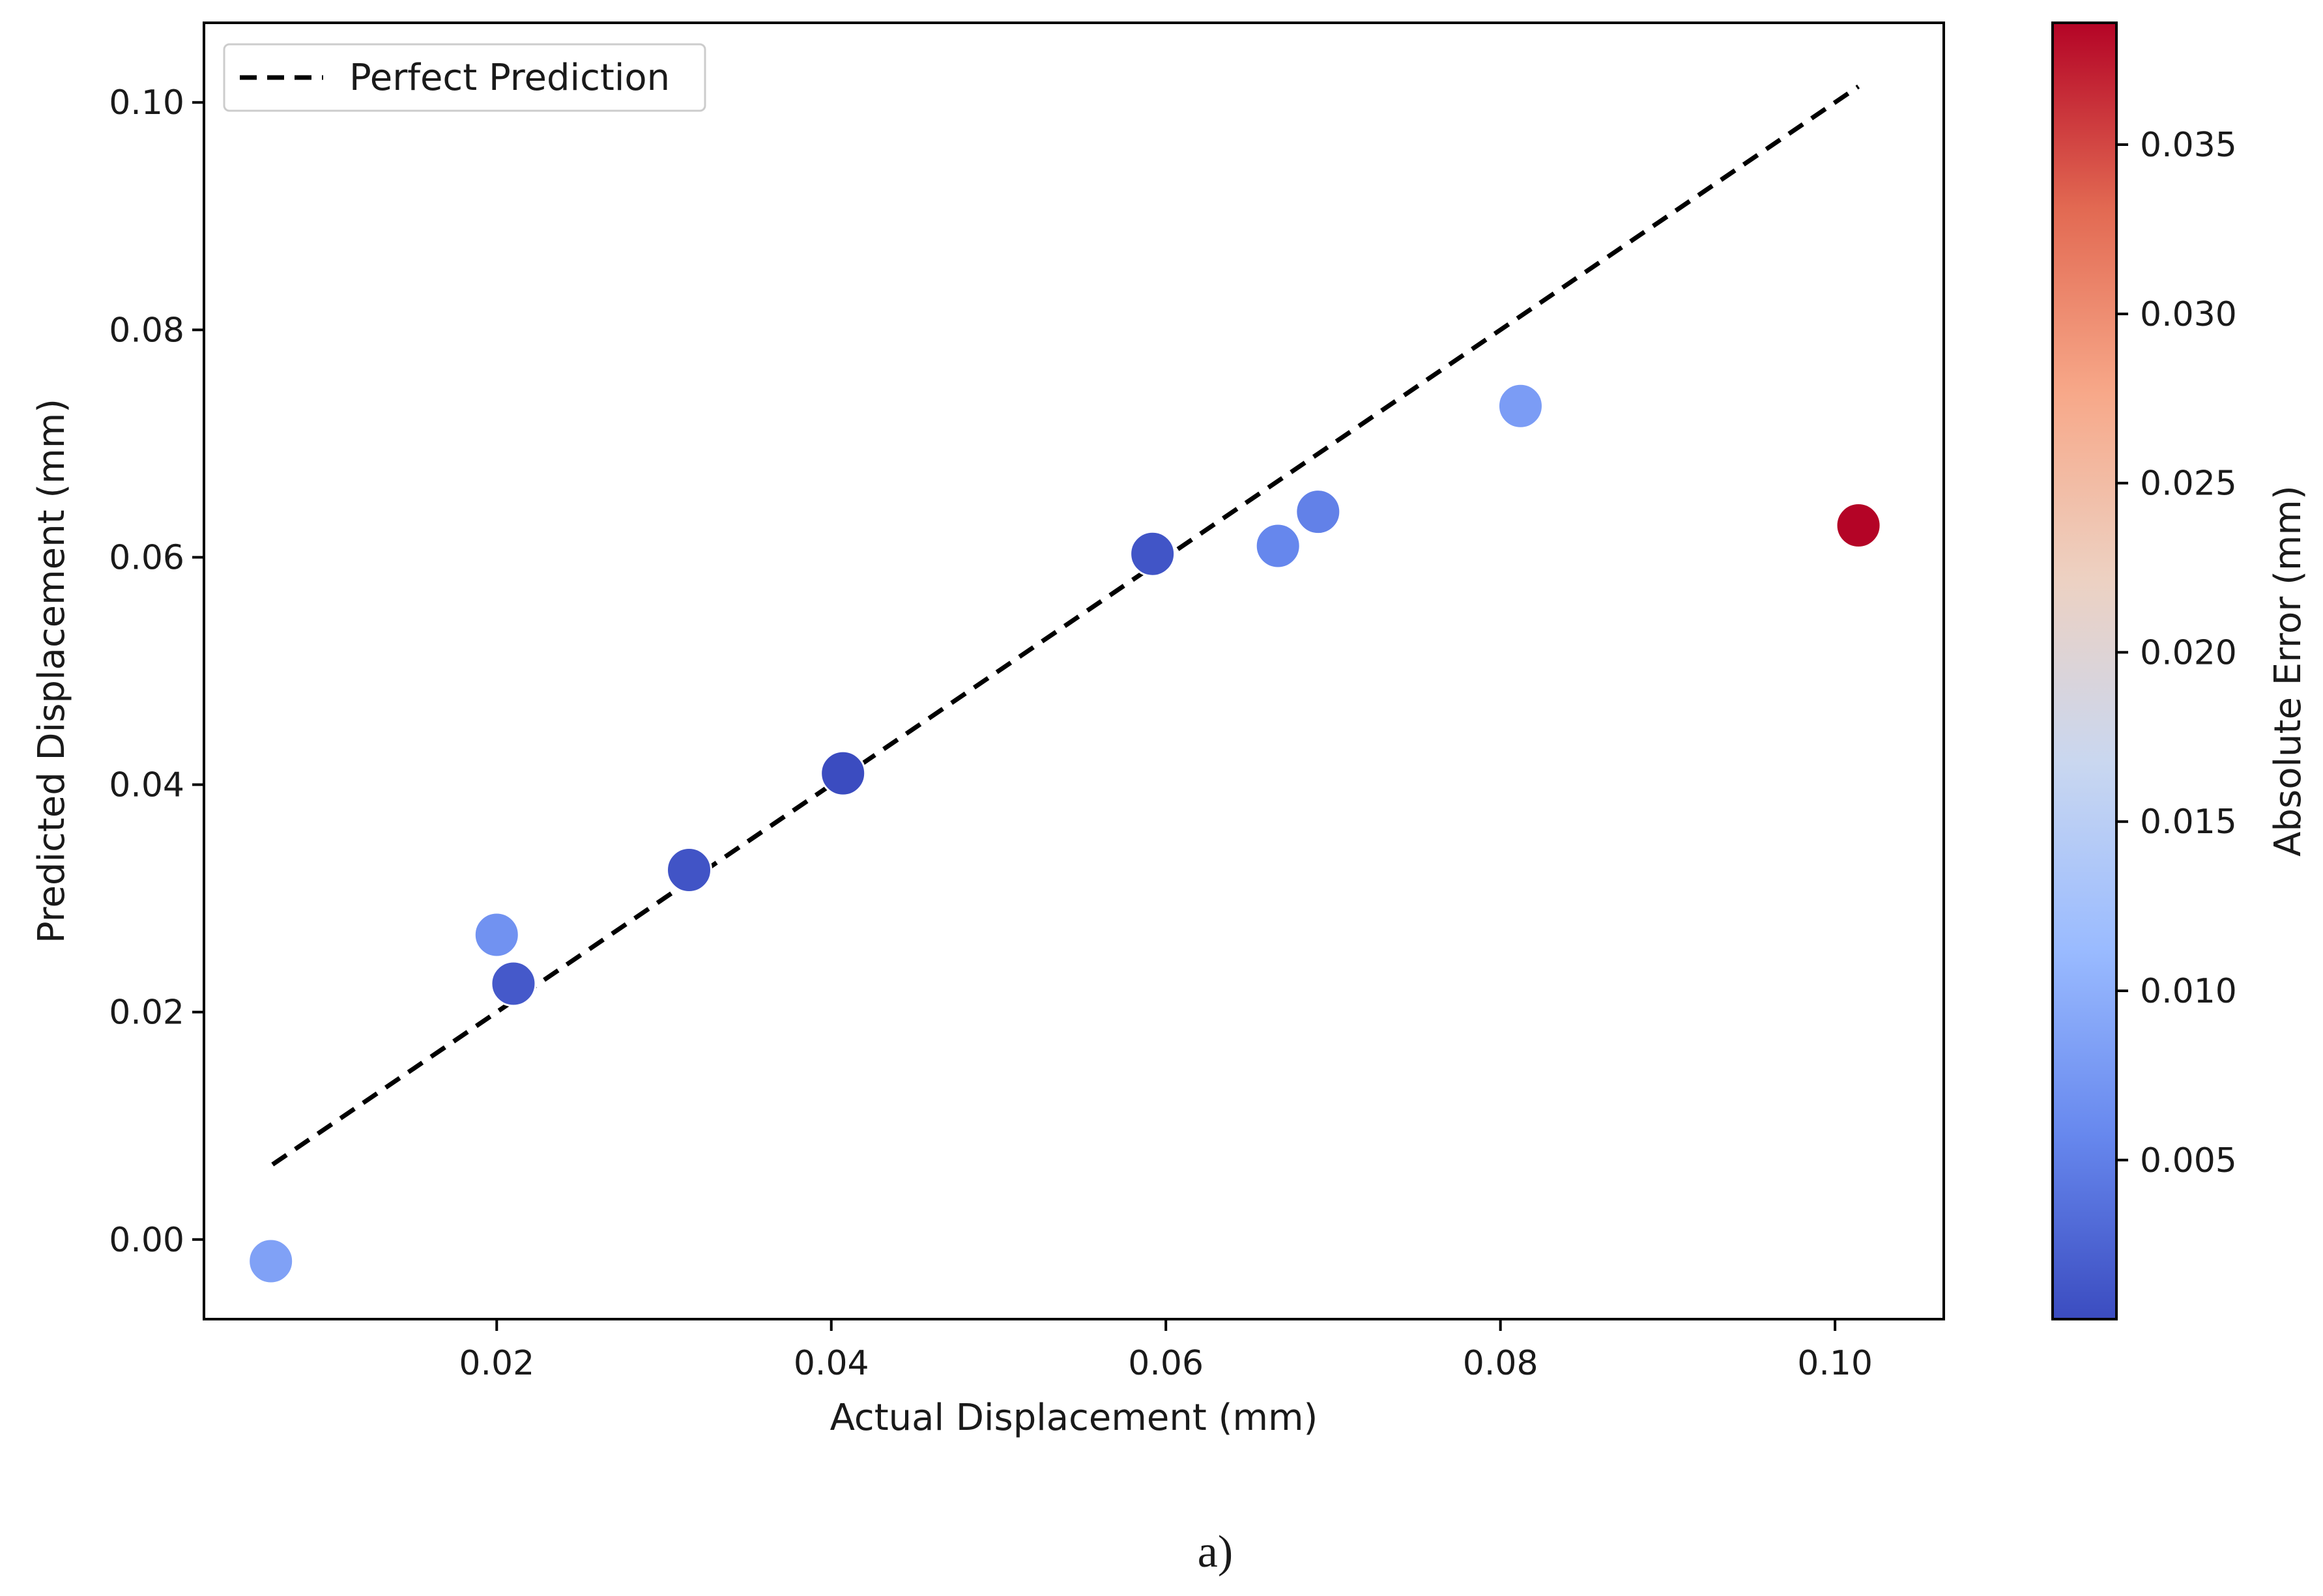 The height and width of the screenshot is (1596, 2323). Describe the element at coordinates (2188, 145) in the screenshot. I see `colorbar-tick-label: 0.035` at that location.